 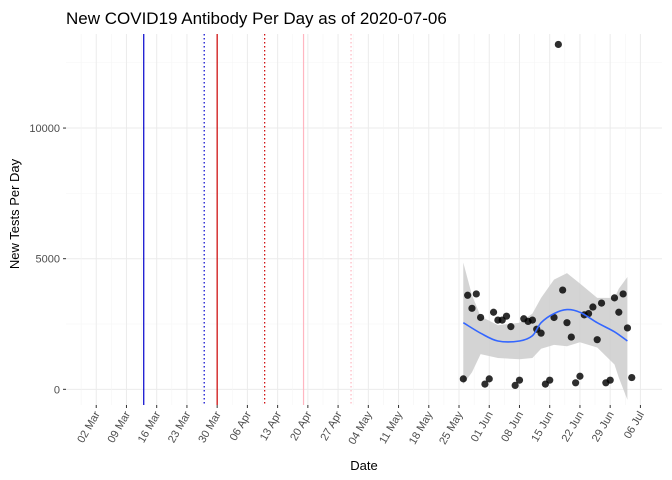 I want to click on smooth-line, so click(x=545, y=325).